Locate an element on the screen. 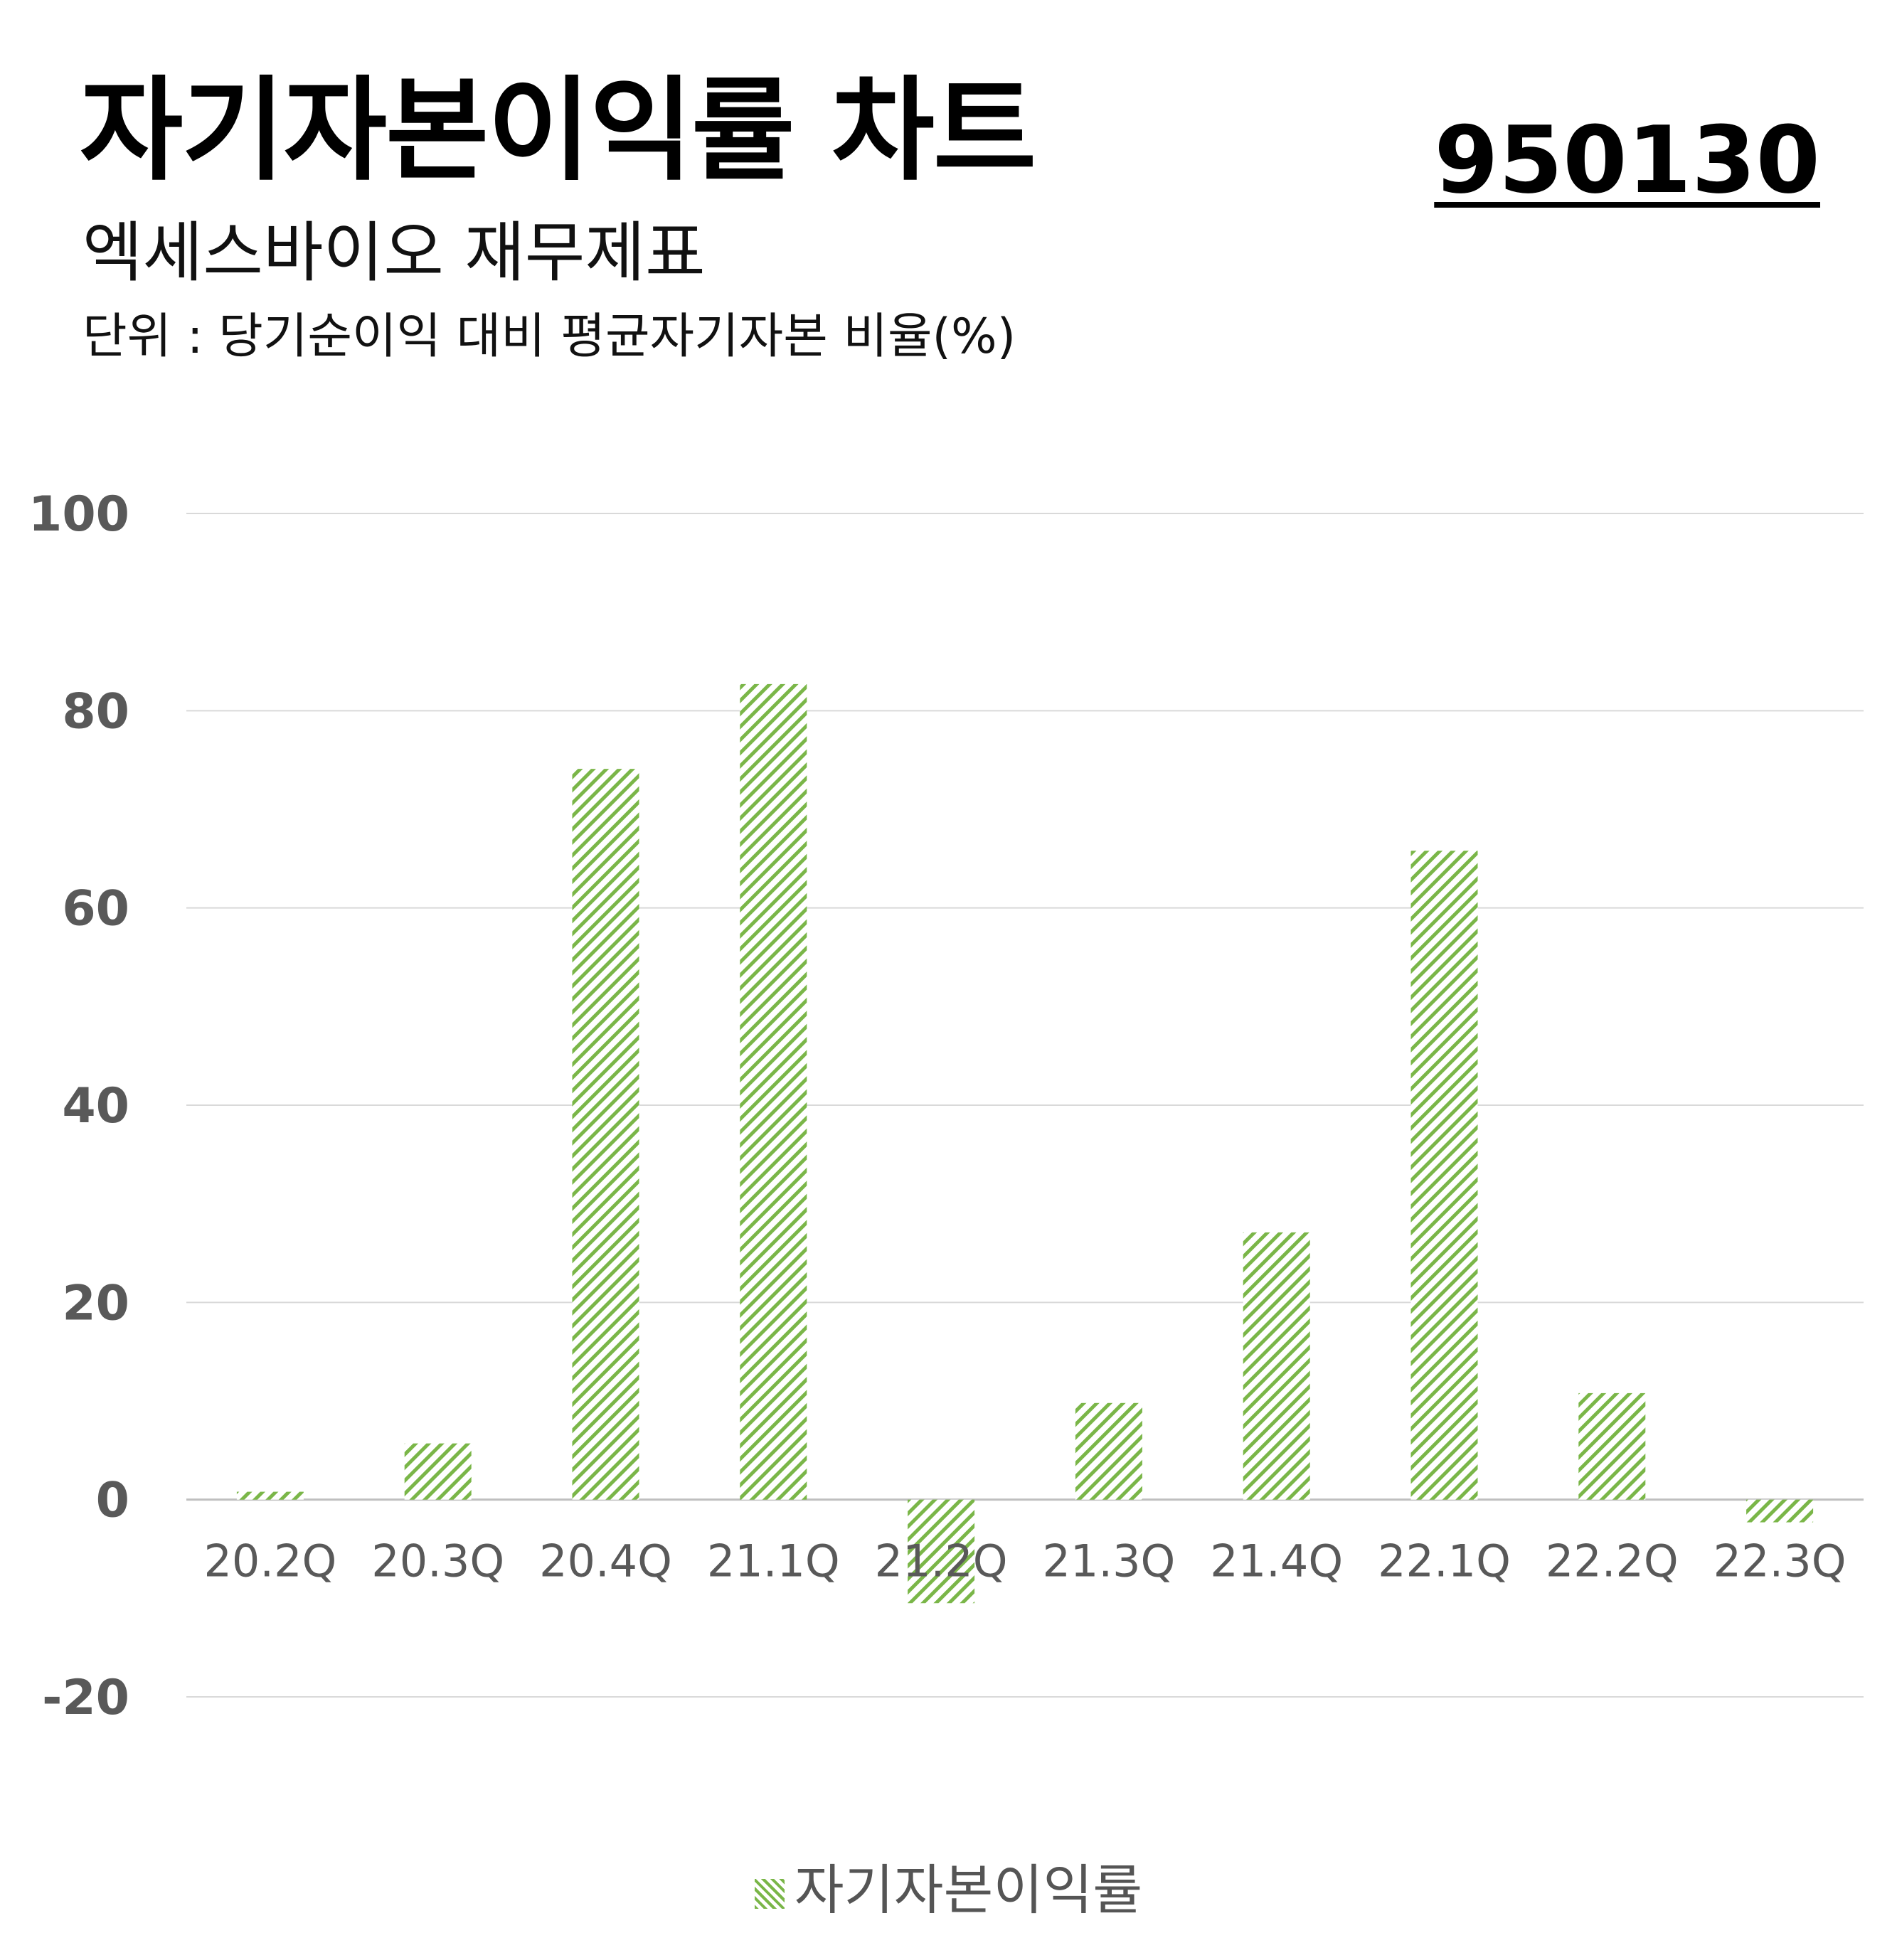 Image resolution: width=1897 pixels, height=1960 pixels. y-axis-ticks: 100 80 60 40 20 0 -20 is located at coordinates (79, 1106).